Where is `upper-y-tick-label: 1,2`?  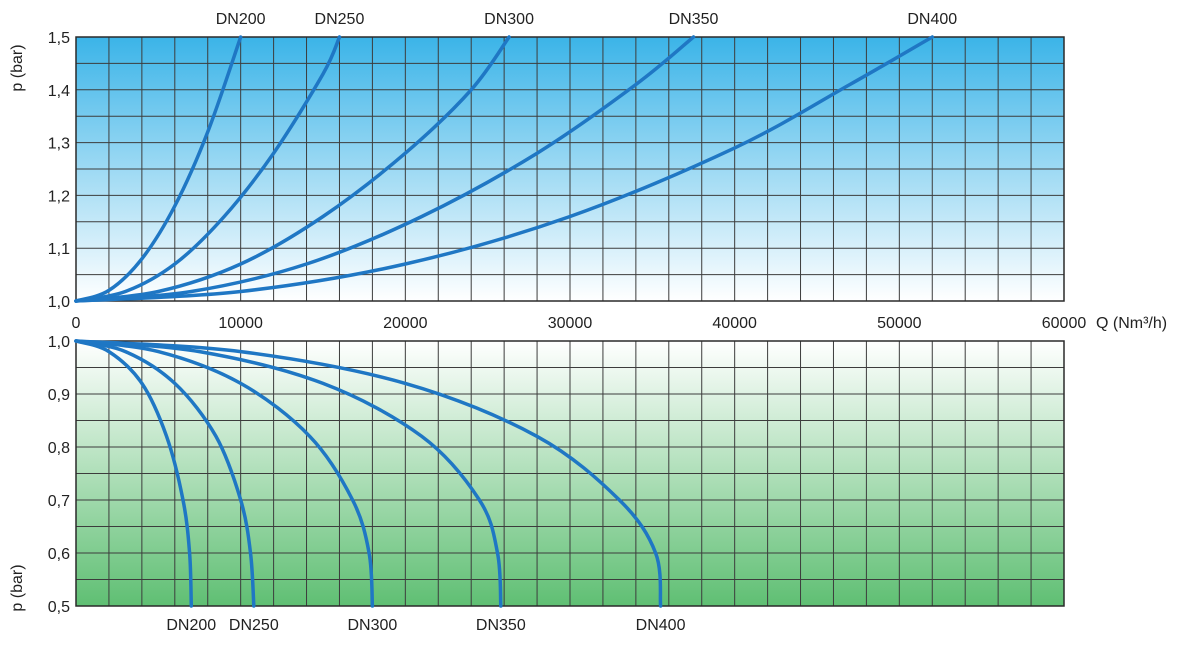 upper-y-tick-label: 1,2 is located at coordinates (59, 196).